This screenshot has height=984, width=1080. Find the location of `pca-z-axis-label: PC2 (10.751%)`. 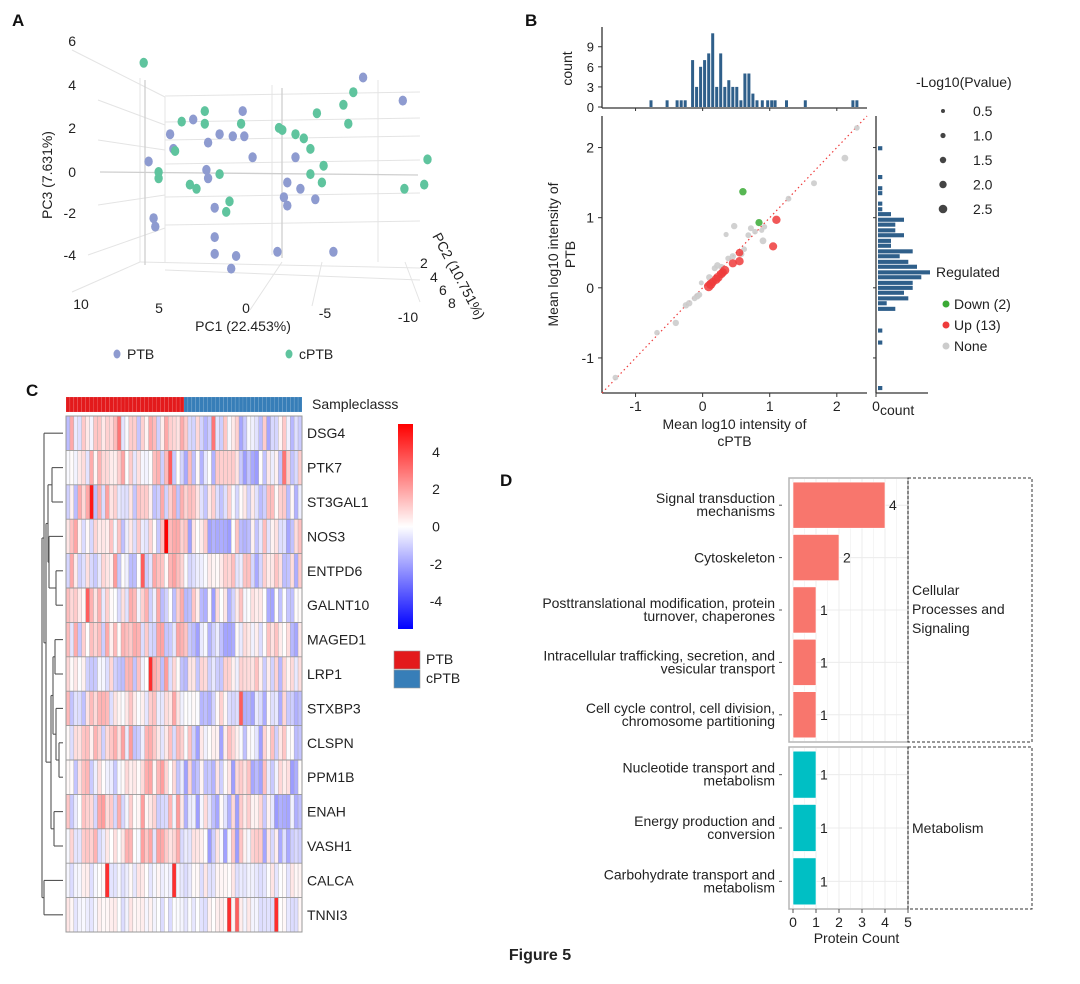

pca-z-axis-label: PC2 (10.751%) is located at coordinates (458, 276).